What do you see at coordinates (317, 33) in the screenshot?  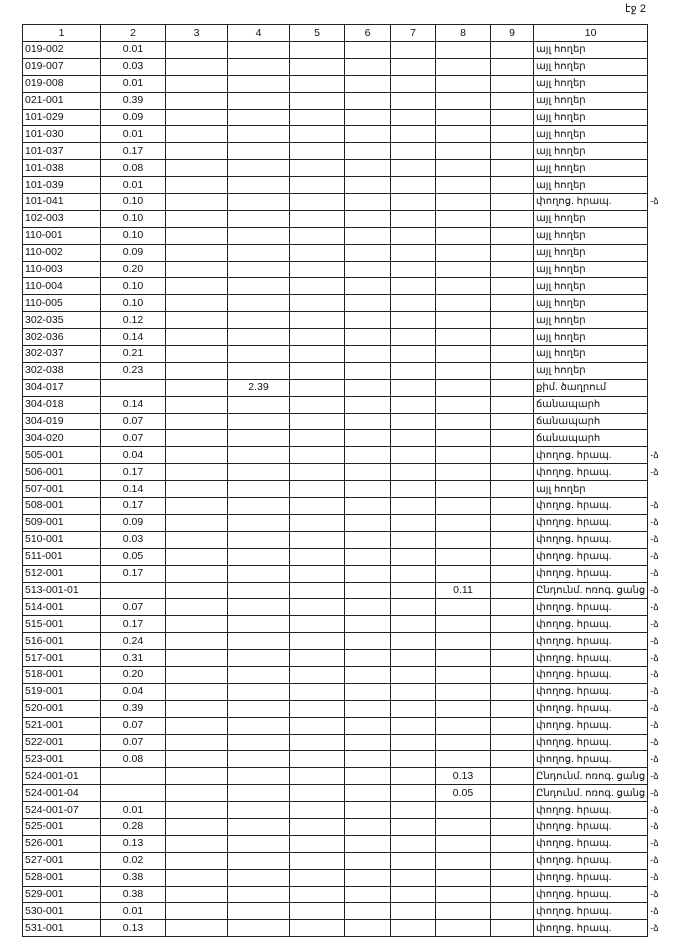 I see `header-cell: 5` at bounding box center [317, 33].